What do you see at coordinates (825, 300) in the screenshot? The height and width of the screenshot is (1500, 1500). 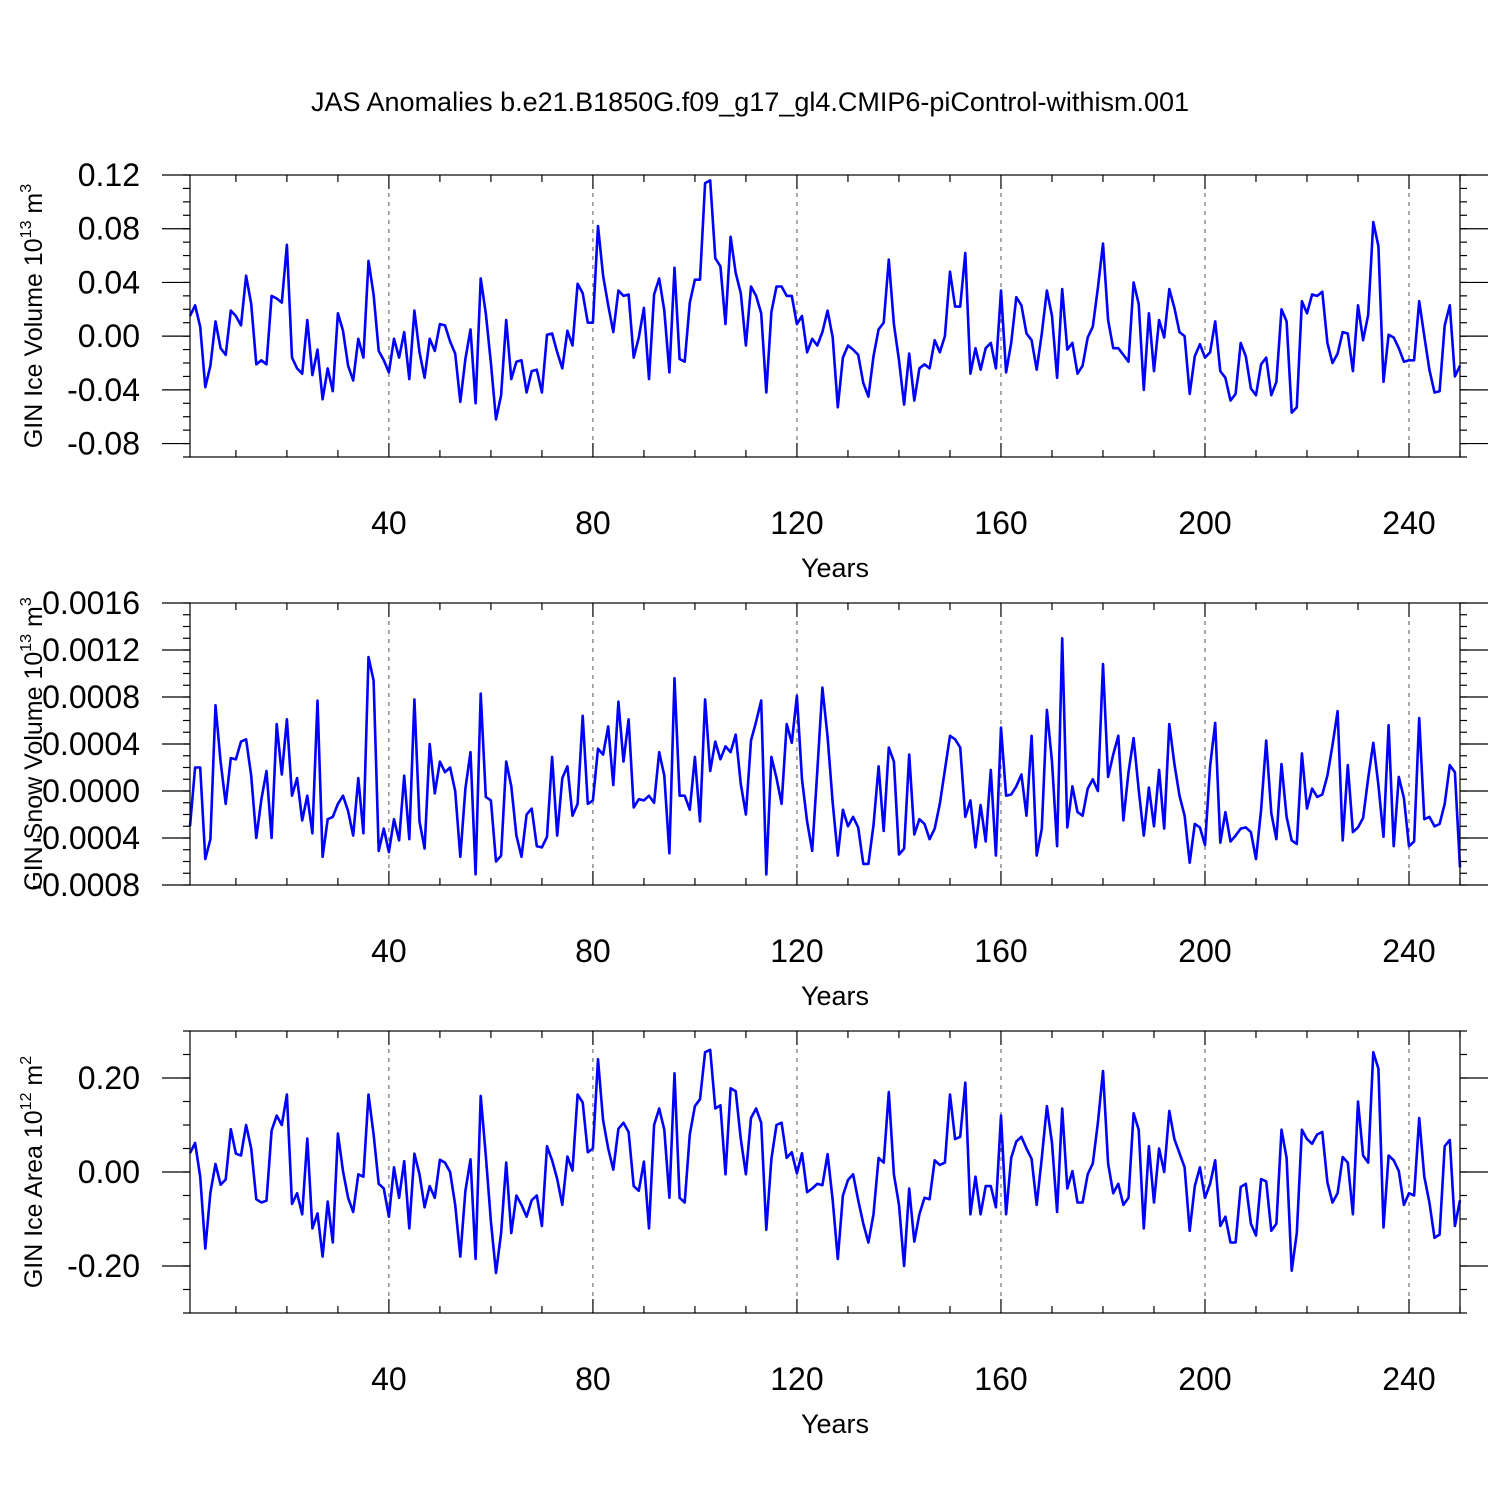 I see `series-line-ice-volume` at bounding box center [825, 300].